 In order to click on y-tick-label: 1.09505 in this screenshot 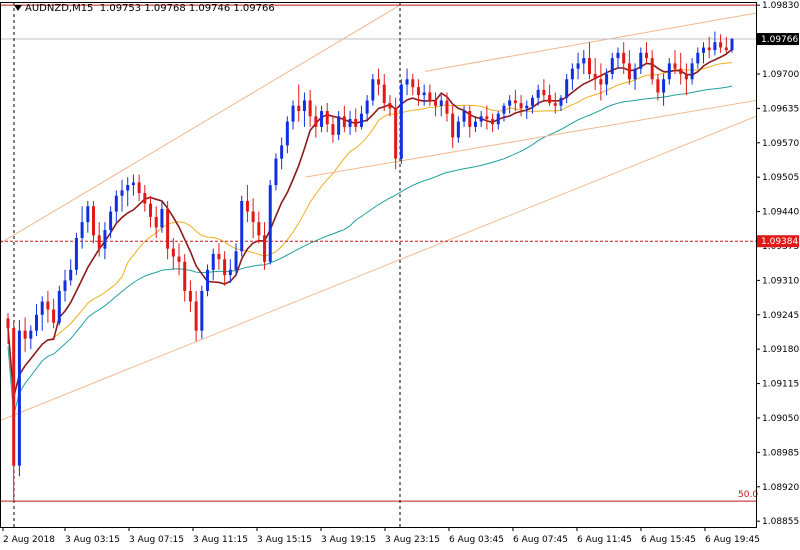, I will do `click(780, 178)`.